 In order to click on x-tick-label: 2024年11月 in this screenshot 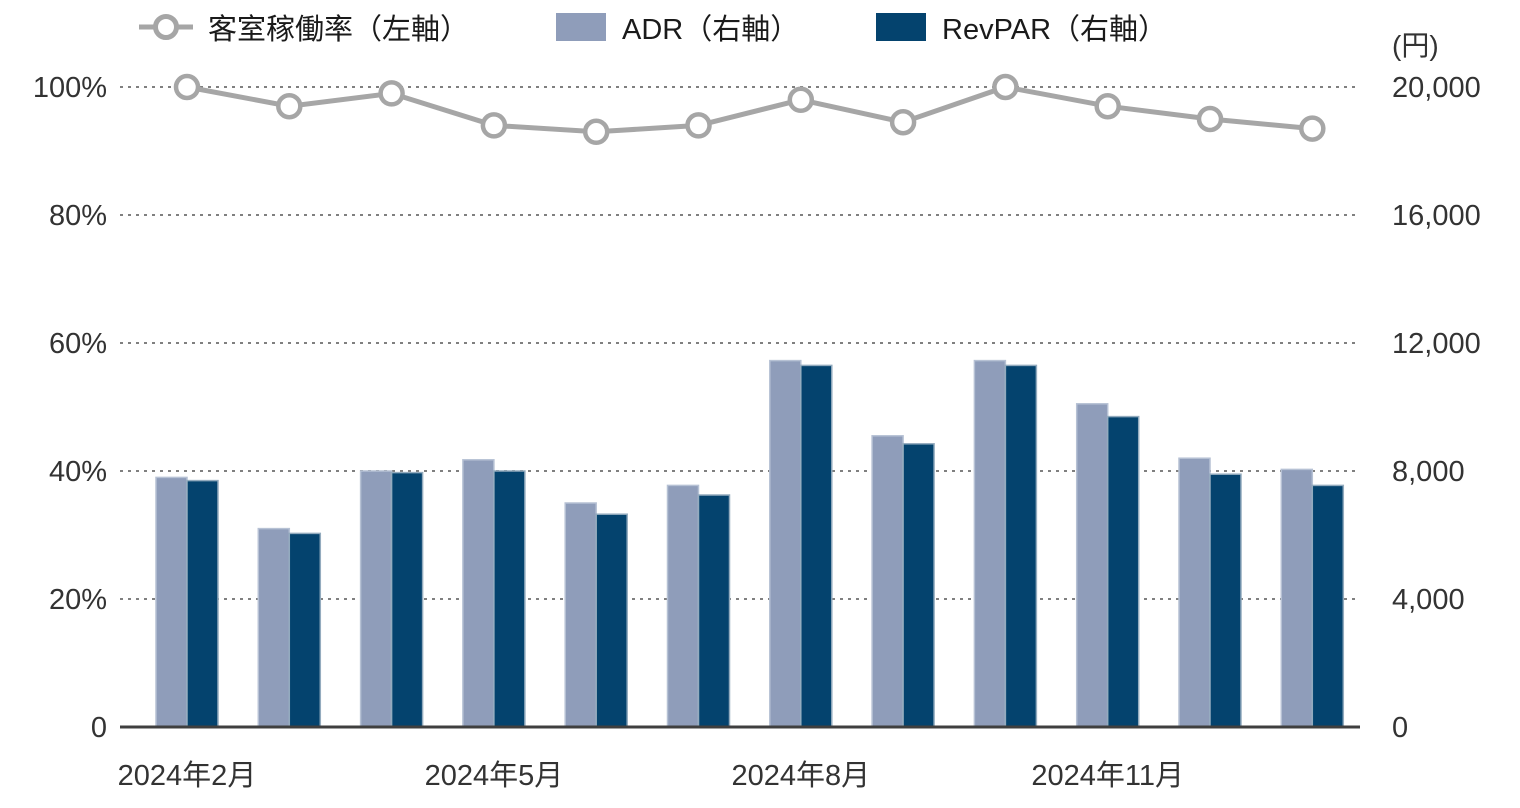, I will do `click(1107, 775)`.